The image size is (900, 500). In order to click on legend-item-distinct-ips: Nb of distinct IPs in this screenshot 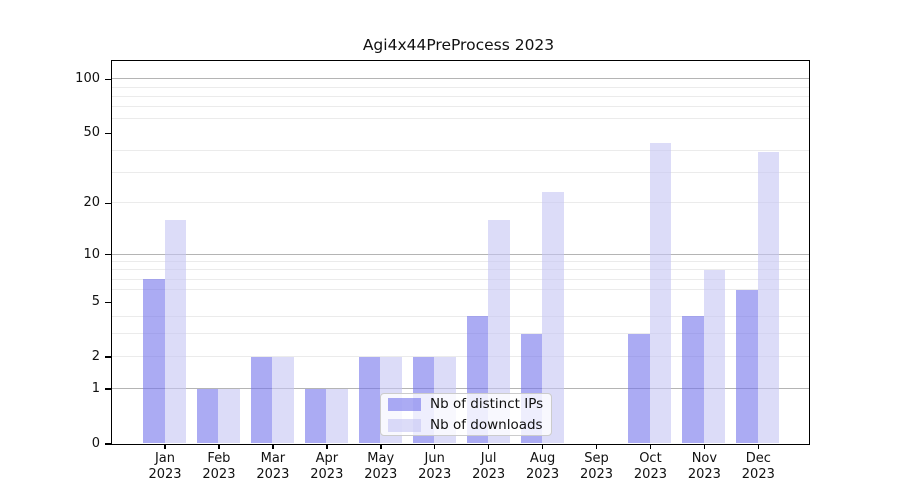, I will do `click(469, 404)`.